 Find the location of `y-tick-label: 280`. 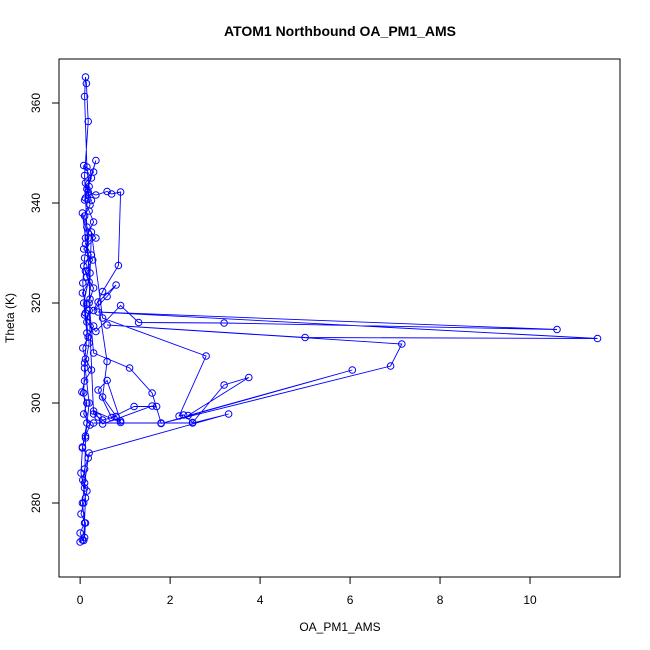

y-tick-label: 280 is located at coordinates (36, 503).